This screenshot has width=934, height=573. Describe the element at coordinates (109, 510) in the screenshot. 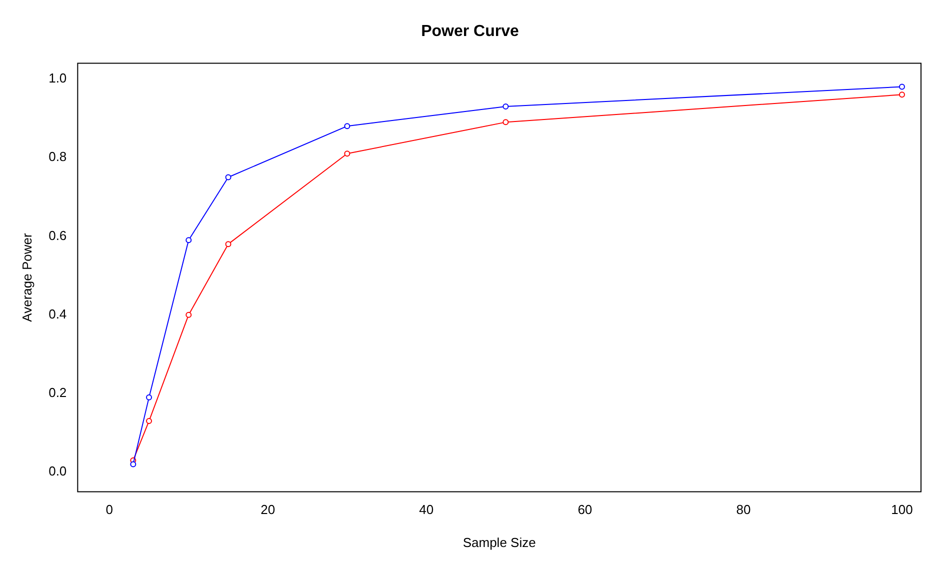

I see `x-tick-label: 0` at that location.